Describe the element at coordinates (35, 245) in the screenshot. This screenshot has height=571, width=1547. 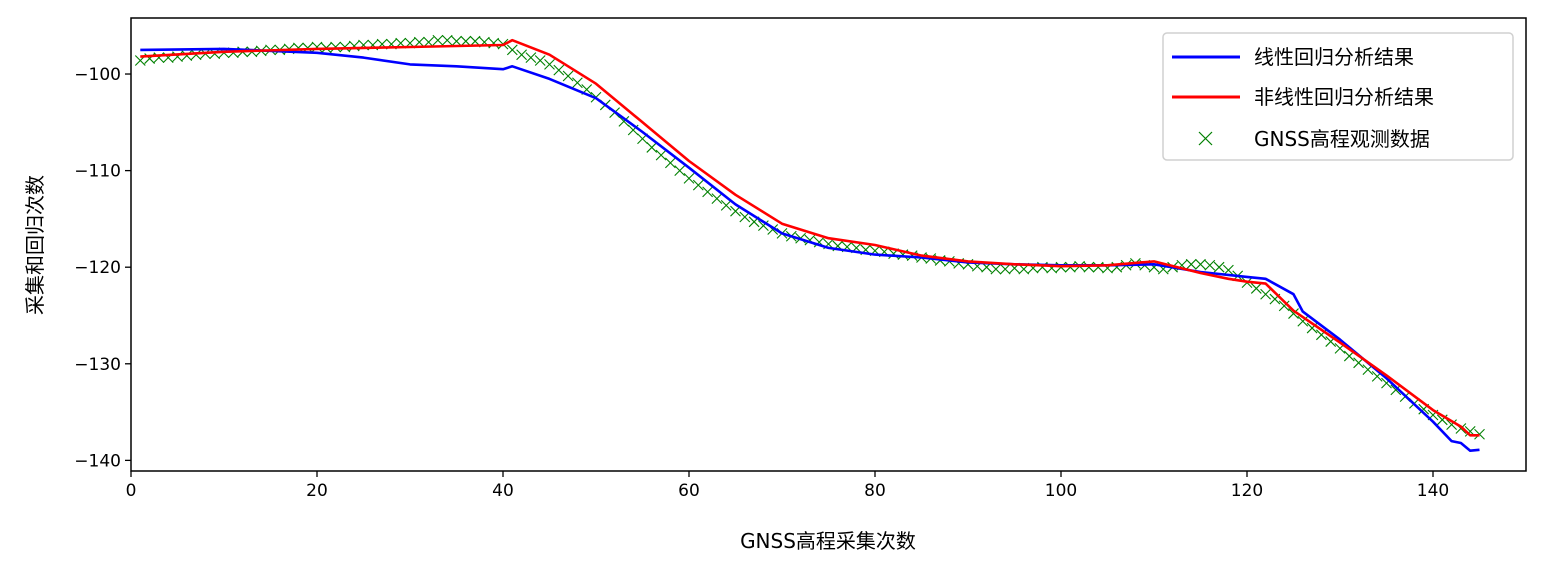
I see `y-axis-label: 采集和回归次数` at that location.